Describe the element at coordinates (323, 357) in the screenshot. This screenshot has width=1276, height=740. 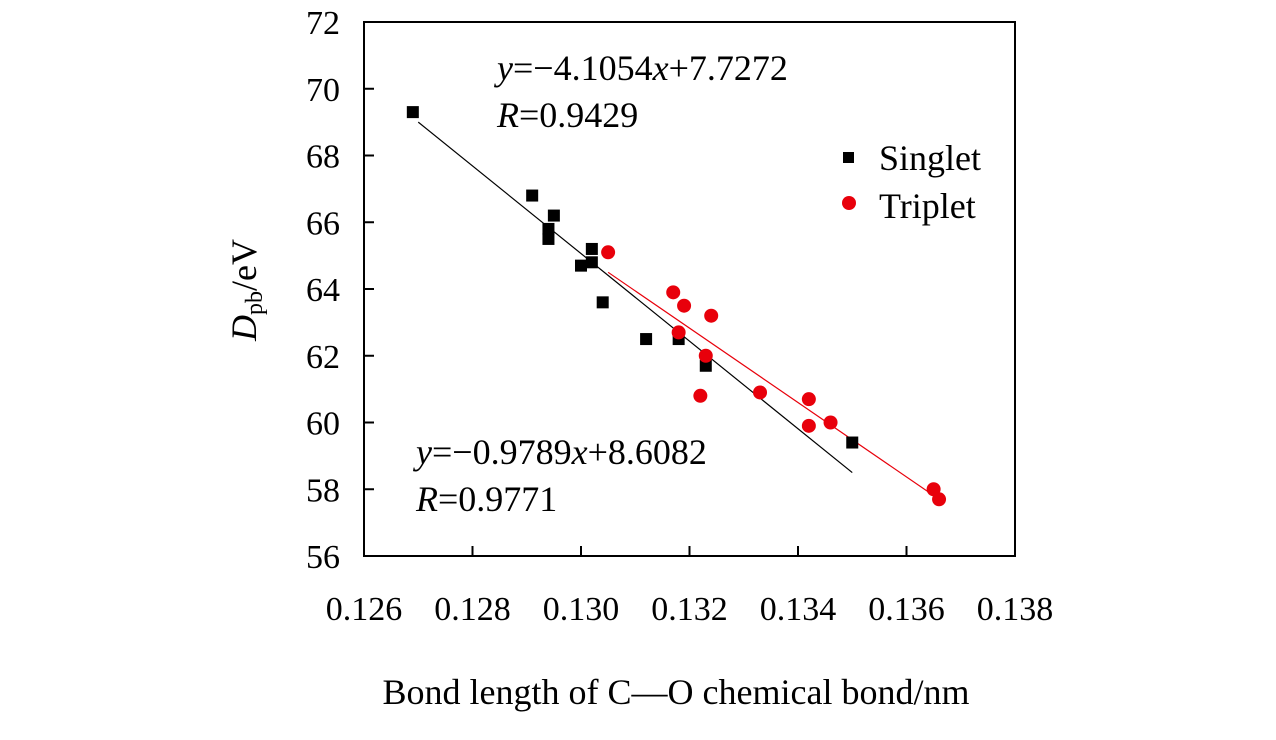
I see `y-tick-label: 62` at that location.